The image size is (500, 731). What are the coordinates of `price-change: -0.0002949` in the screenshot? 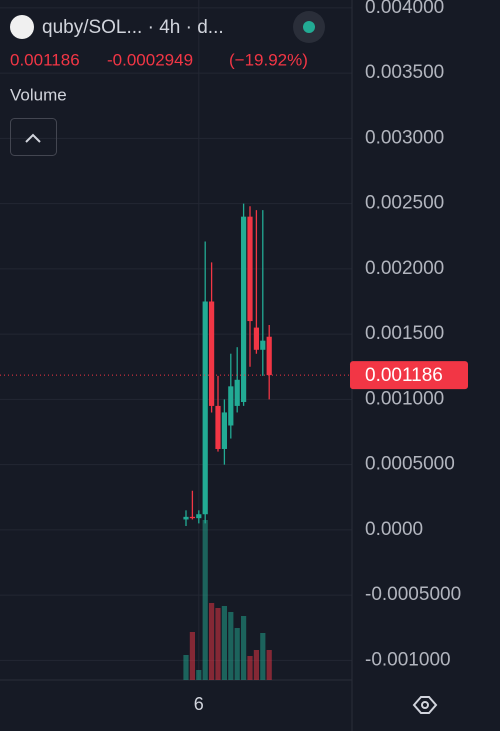 It's located at (150, 59).